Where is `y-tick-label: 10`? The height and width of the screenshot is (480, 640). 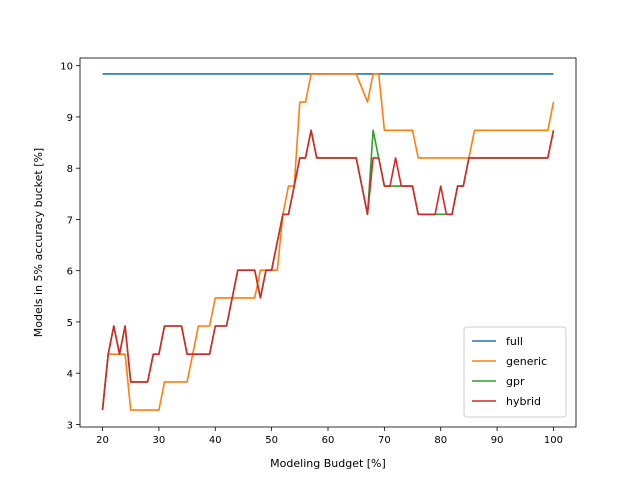 y-tick-label: 10 is located at coordinates (66, 67).